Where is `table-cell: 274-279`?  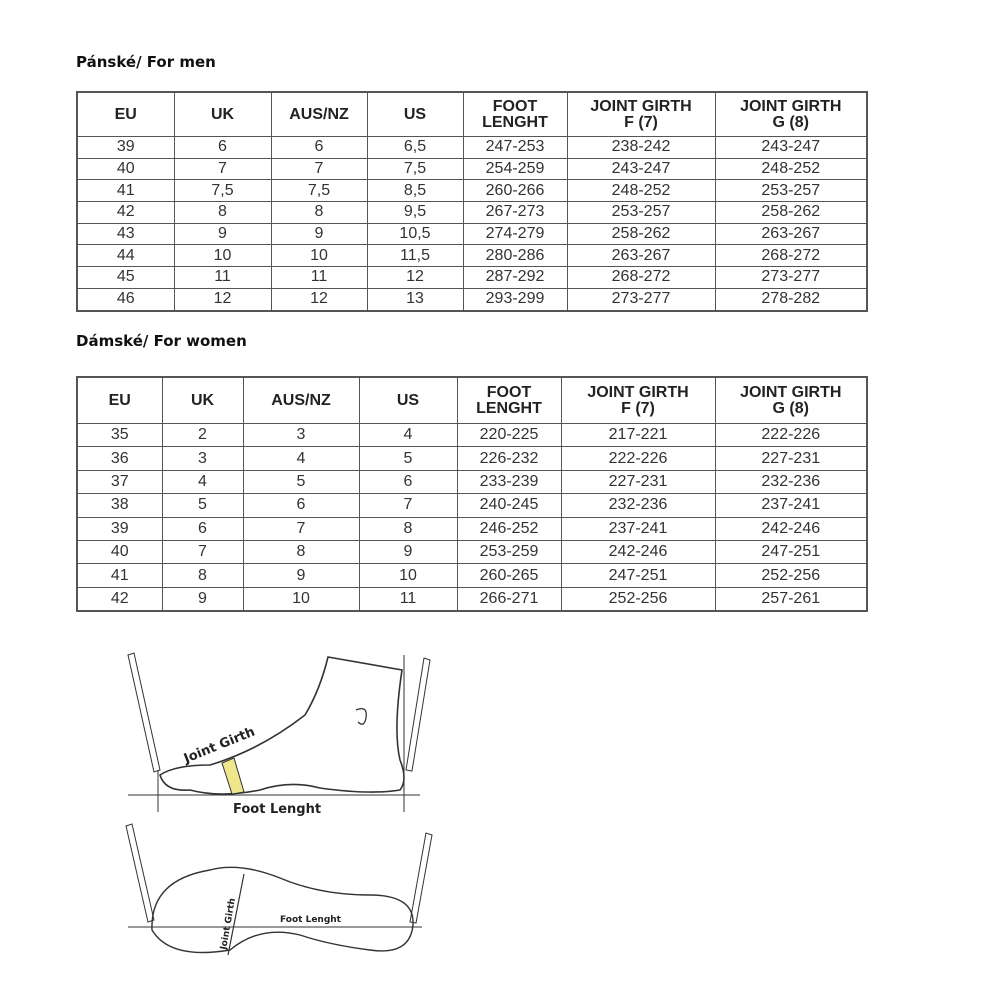 table-cell: 274-279 is located at coordinates (515, 234).